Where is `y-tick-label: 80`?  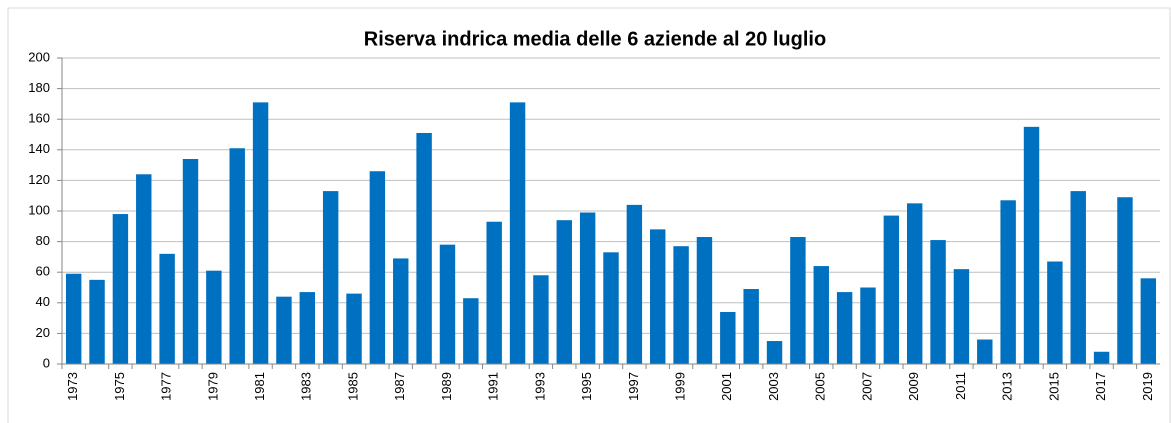 y-tick-label: 80 is located at coordinates (43, 240).